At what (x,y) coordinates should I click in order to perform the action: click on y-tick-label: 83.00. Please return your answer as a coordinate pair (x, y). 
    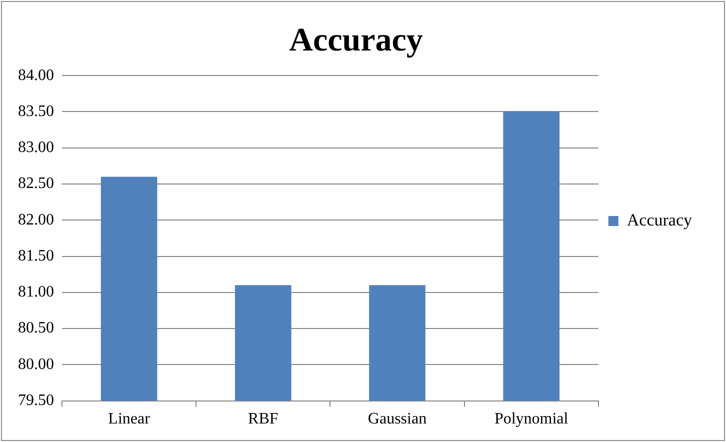
    Looking at the image, I should click on (36, 147).